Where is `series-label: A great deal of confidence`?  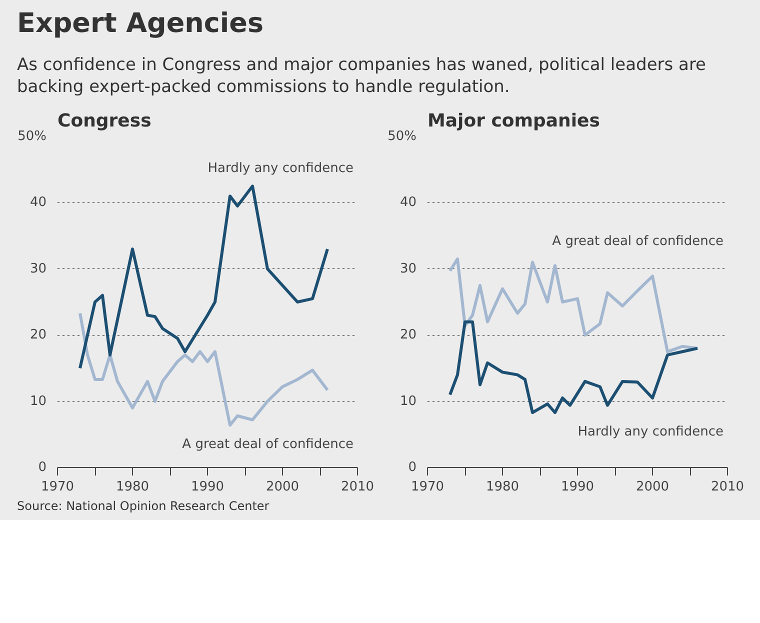
series-label: A great deal of confidence is located at coordinates (638, 241).